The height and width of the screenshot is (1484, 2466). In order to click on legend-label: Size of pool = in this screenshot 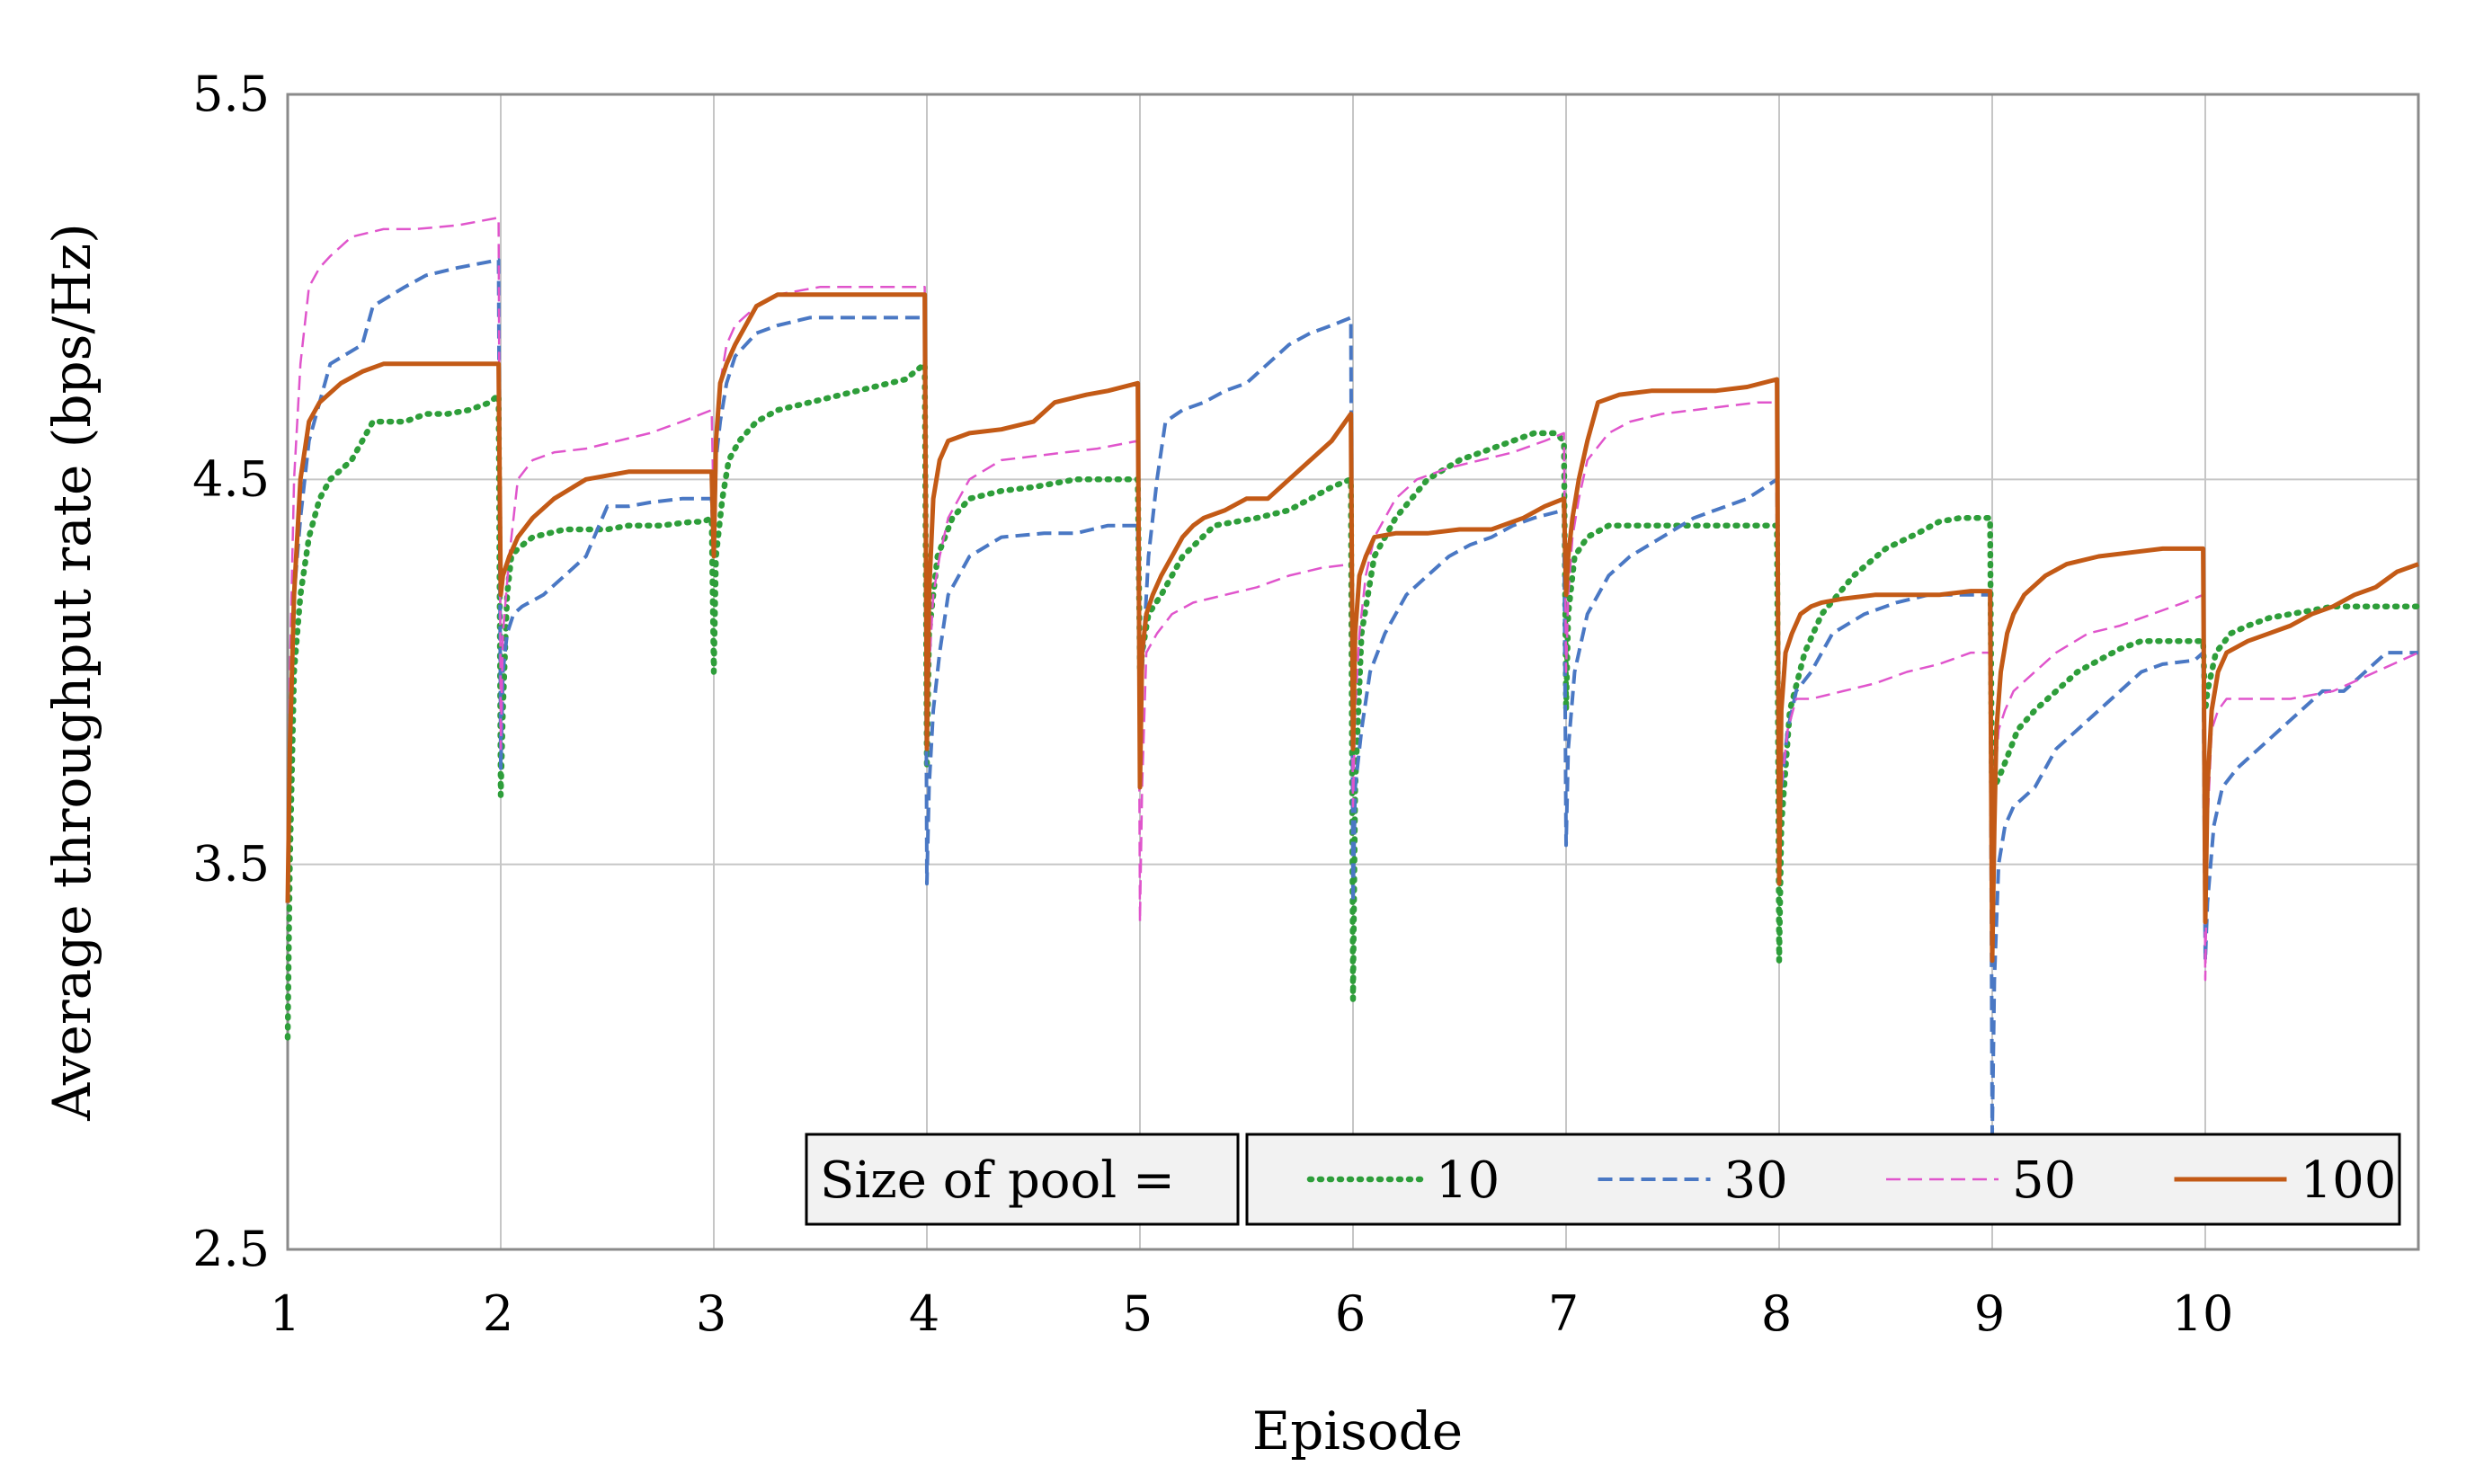, I will do `click(997, 1180)`.